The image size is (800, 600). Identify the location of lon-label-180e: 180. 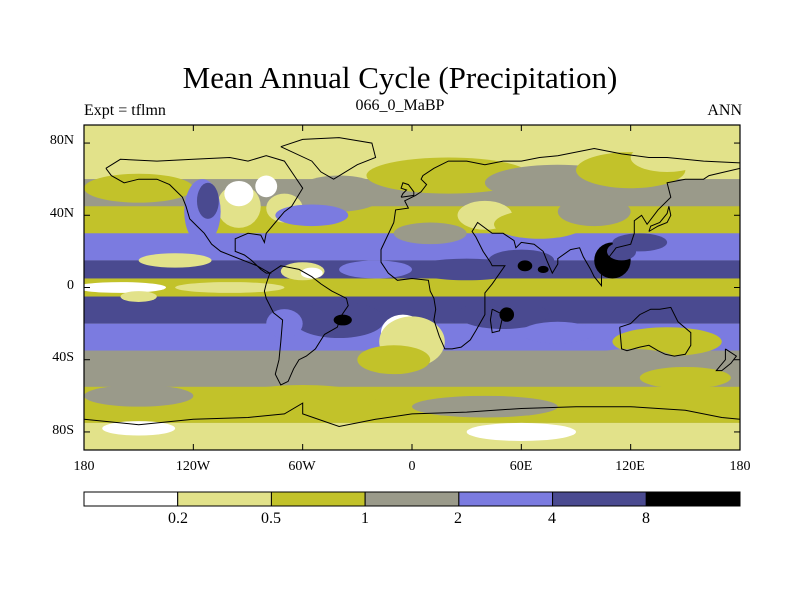
(740, 466).